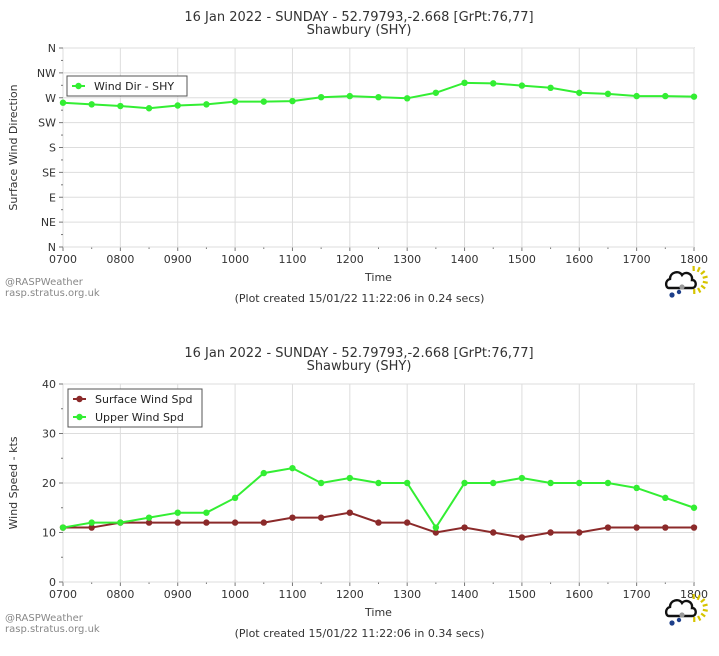  I want to click on x-tick-label: 0900, so click(178, 594).